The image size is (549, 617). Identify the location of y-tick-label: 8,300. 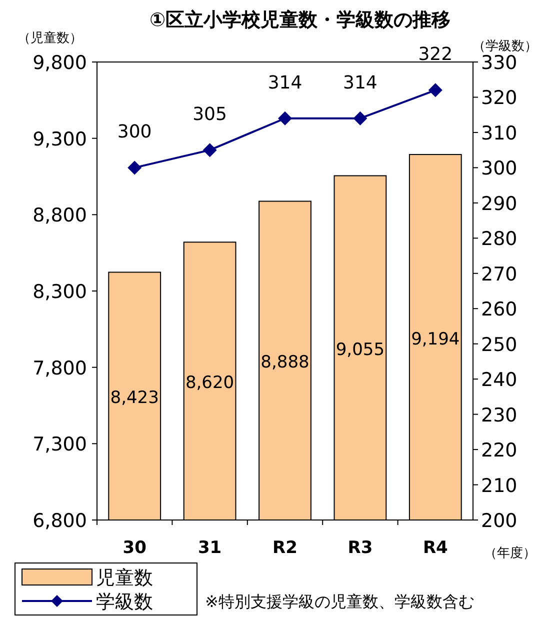
(59, 292).